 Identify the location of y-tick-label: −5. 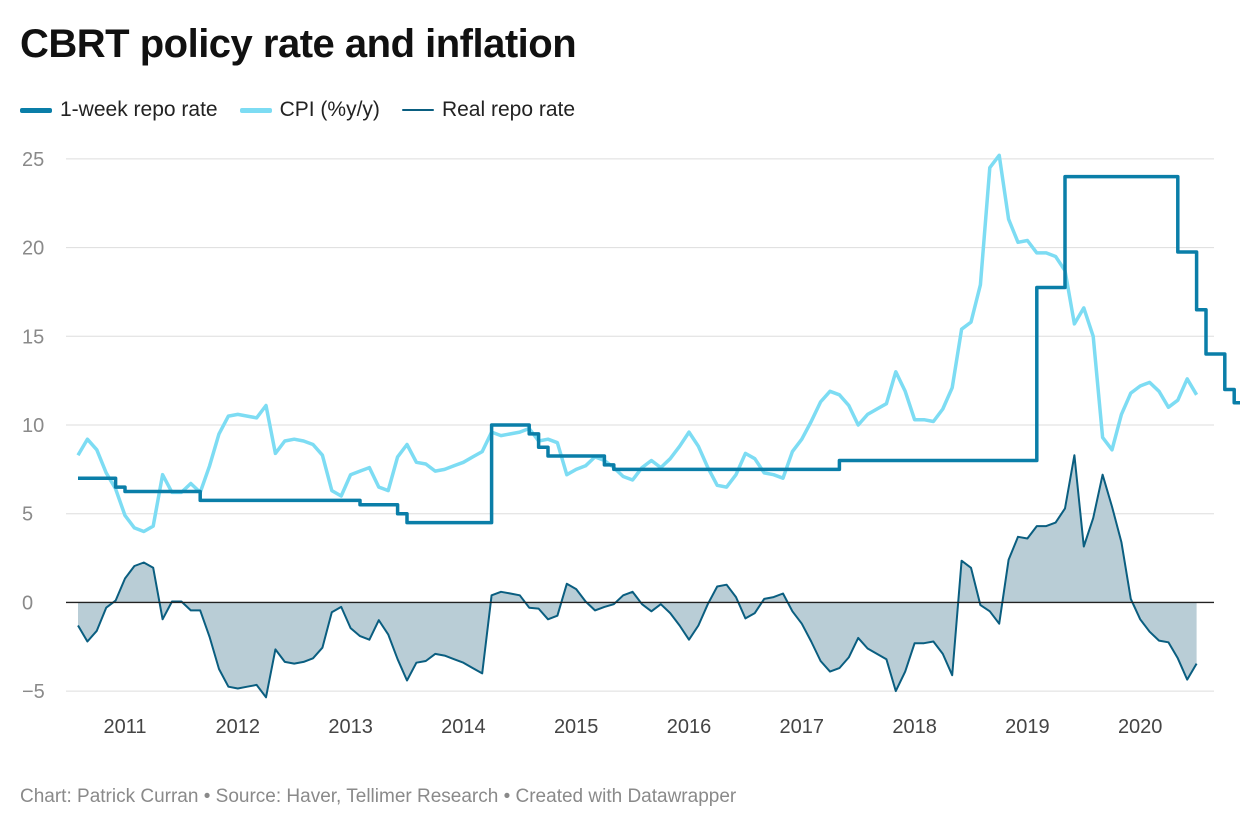
(33, 692).